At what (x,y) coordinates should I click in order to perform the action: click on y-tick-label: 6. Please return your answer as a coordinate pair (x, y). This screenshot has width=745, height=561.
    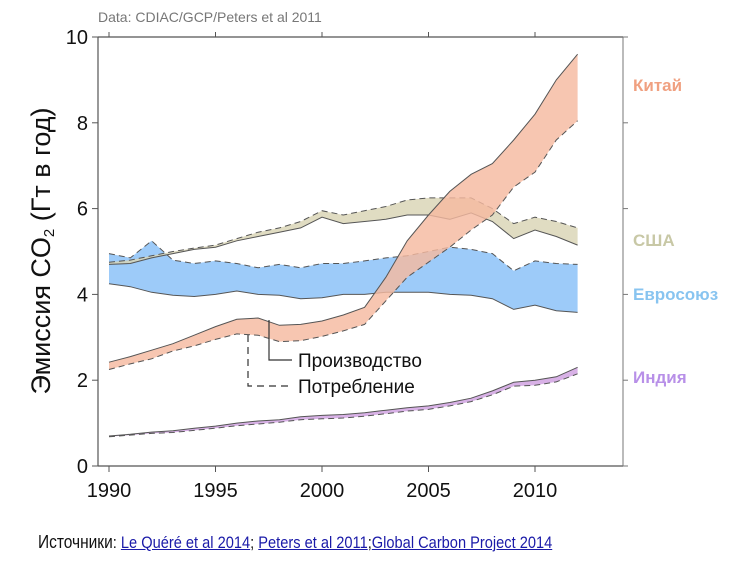
    Looking at the image, I should click on (82, 210).